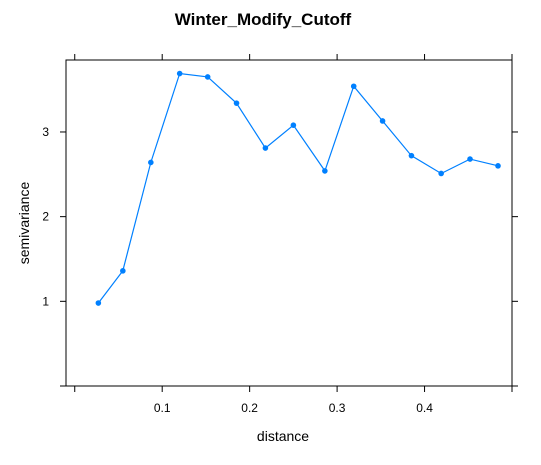  What do you see at coordinates (337, 408) in the screenshot?
I see `x-tick-label: 0.3` at bounding box center [337, 408].